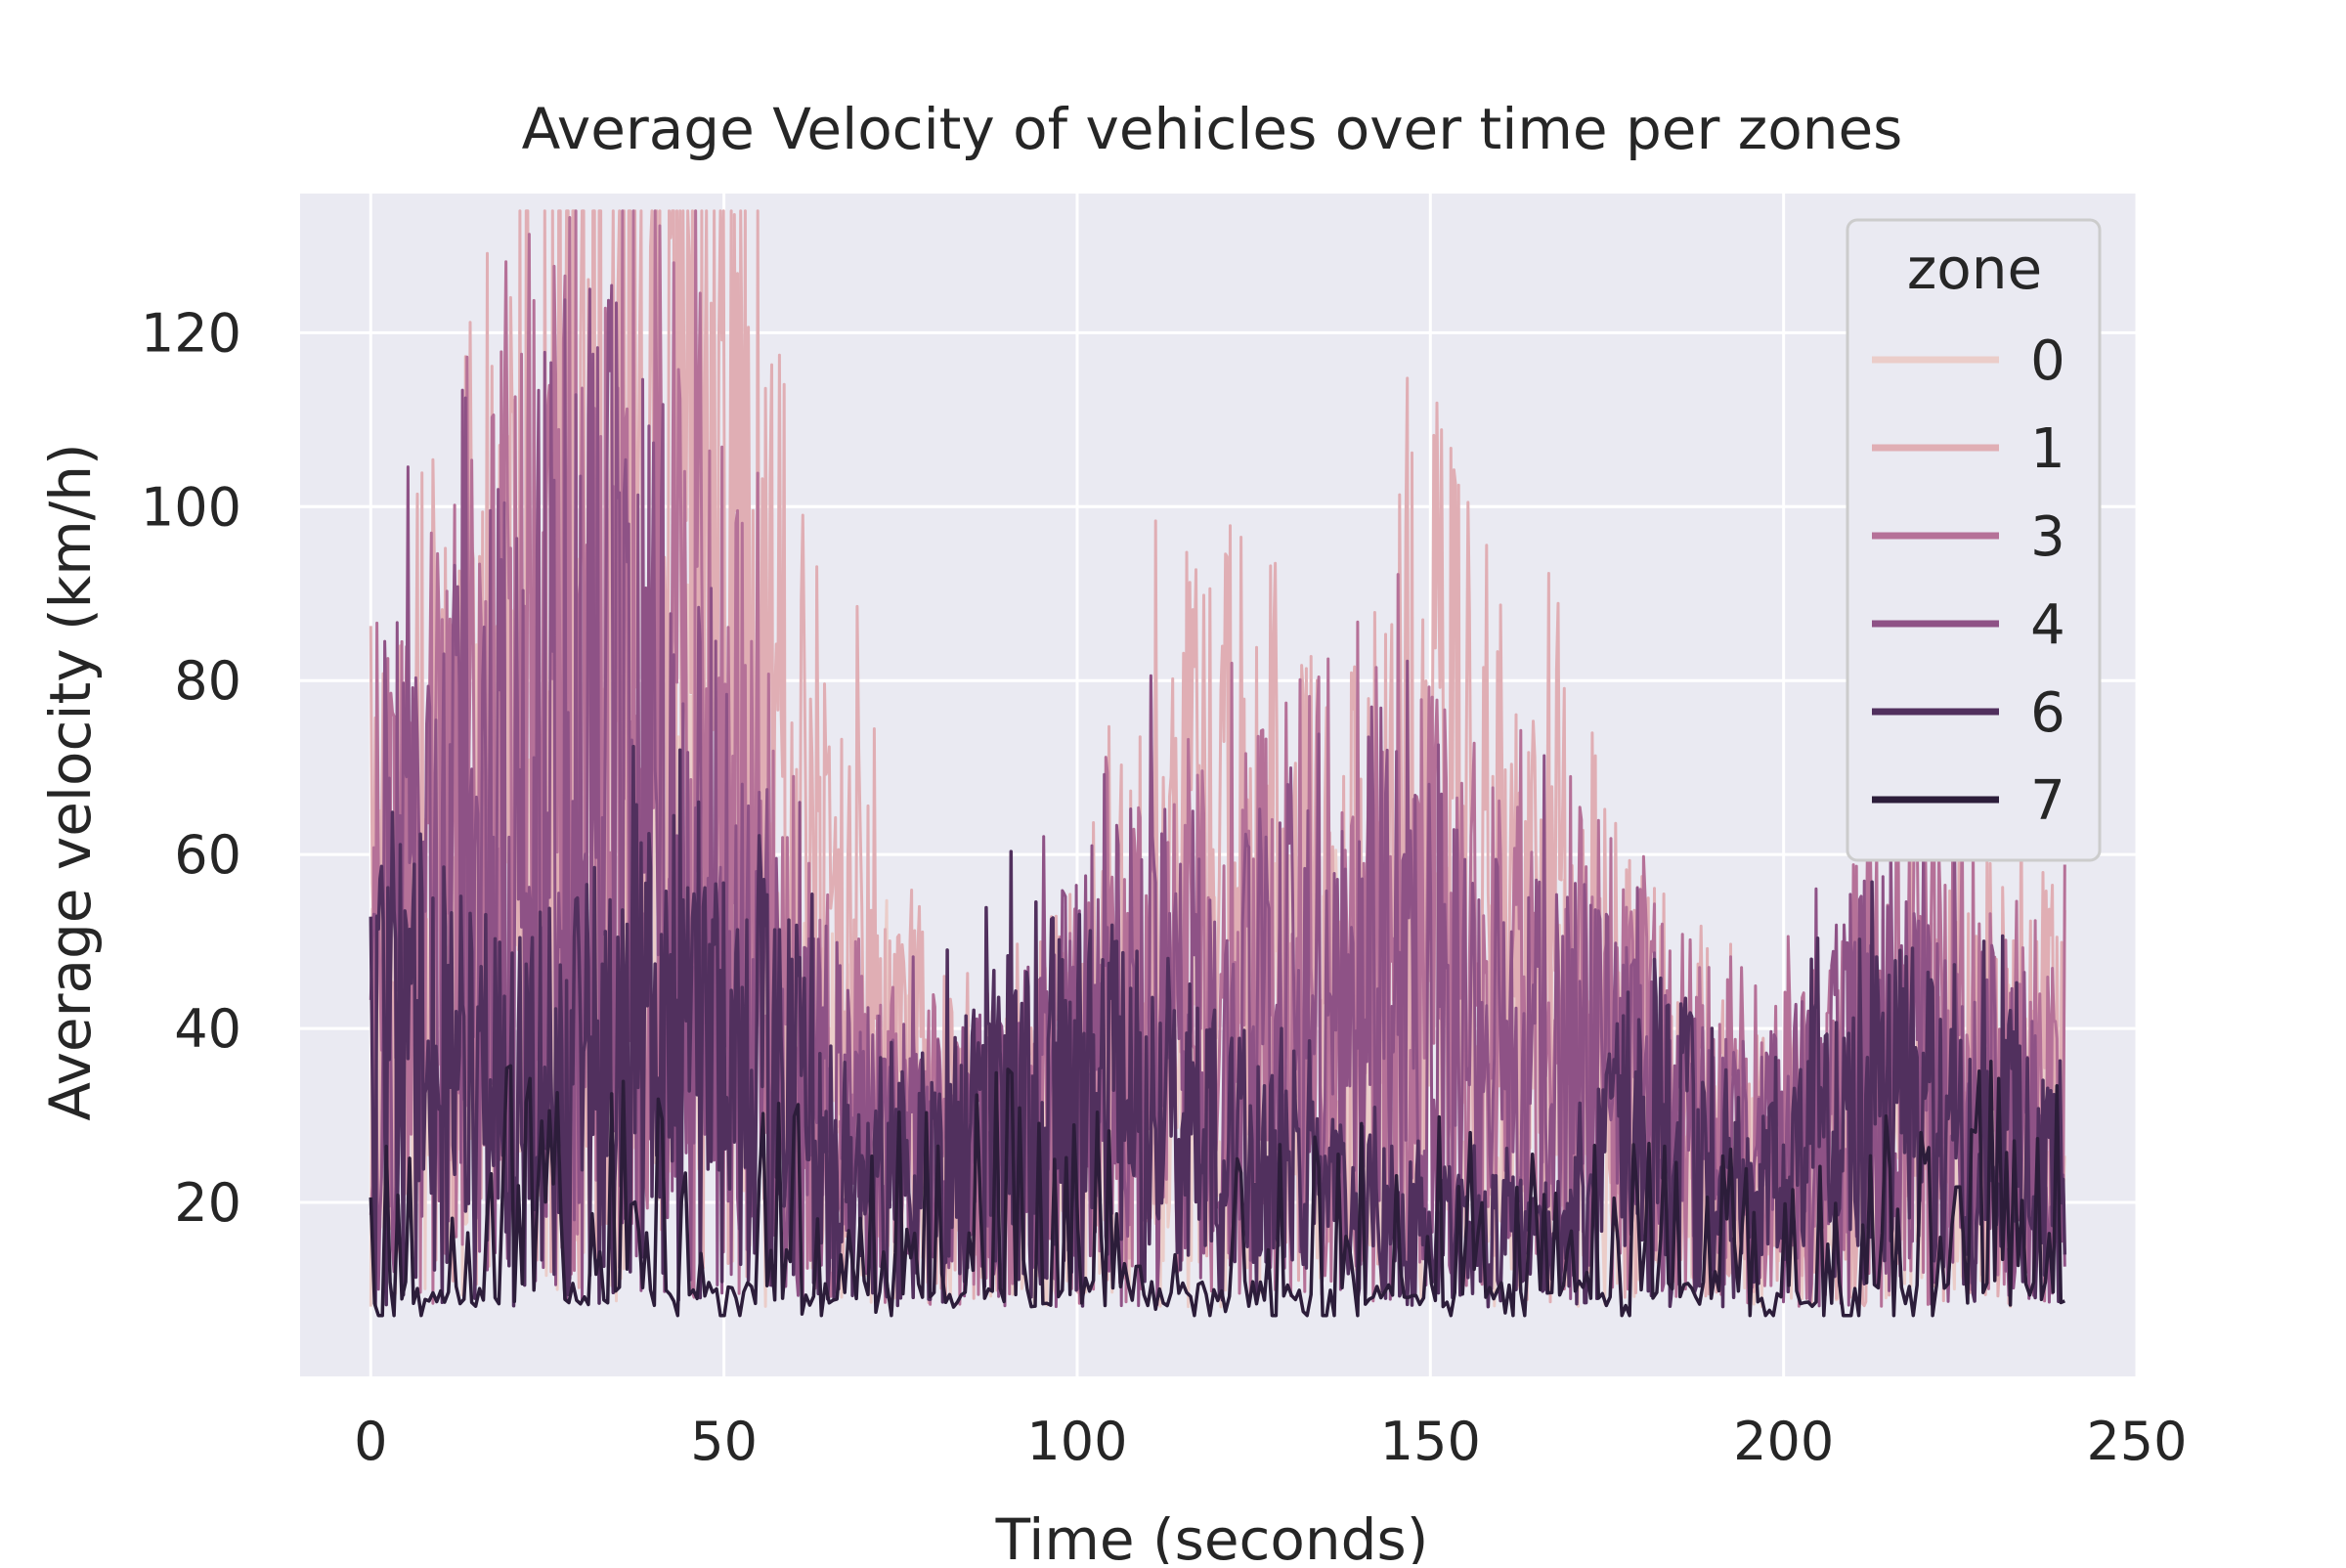 This screenshot has height=1568, width=2346. What do you see at coordinates (1077, 1441) in the screenshot?
I see `x-tick-label: 100` at bounding box center [1077, 1441].